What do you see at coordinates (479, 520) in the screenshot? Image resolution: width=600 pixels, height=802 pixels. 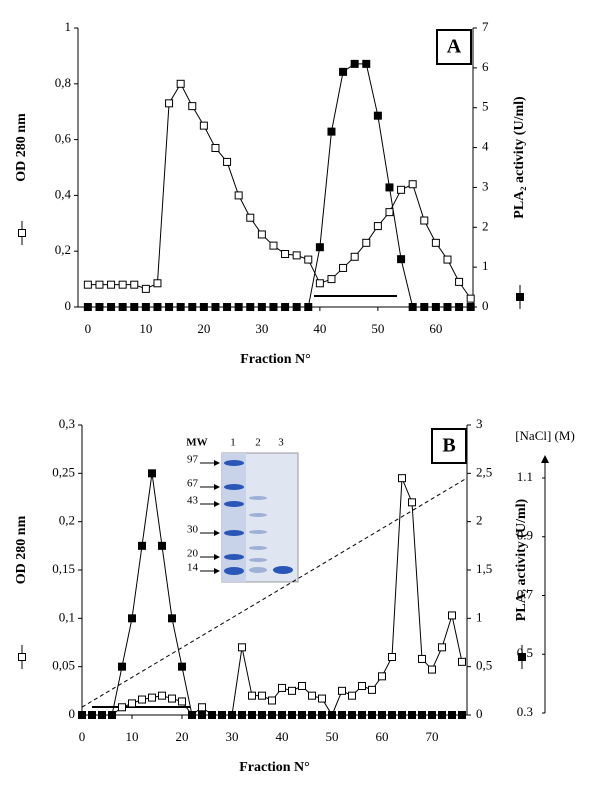 I see `y2-tick-label: 2` at bounding box center [479, 520].